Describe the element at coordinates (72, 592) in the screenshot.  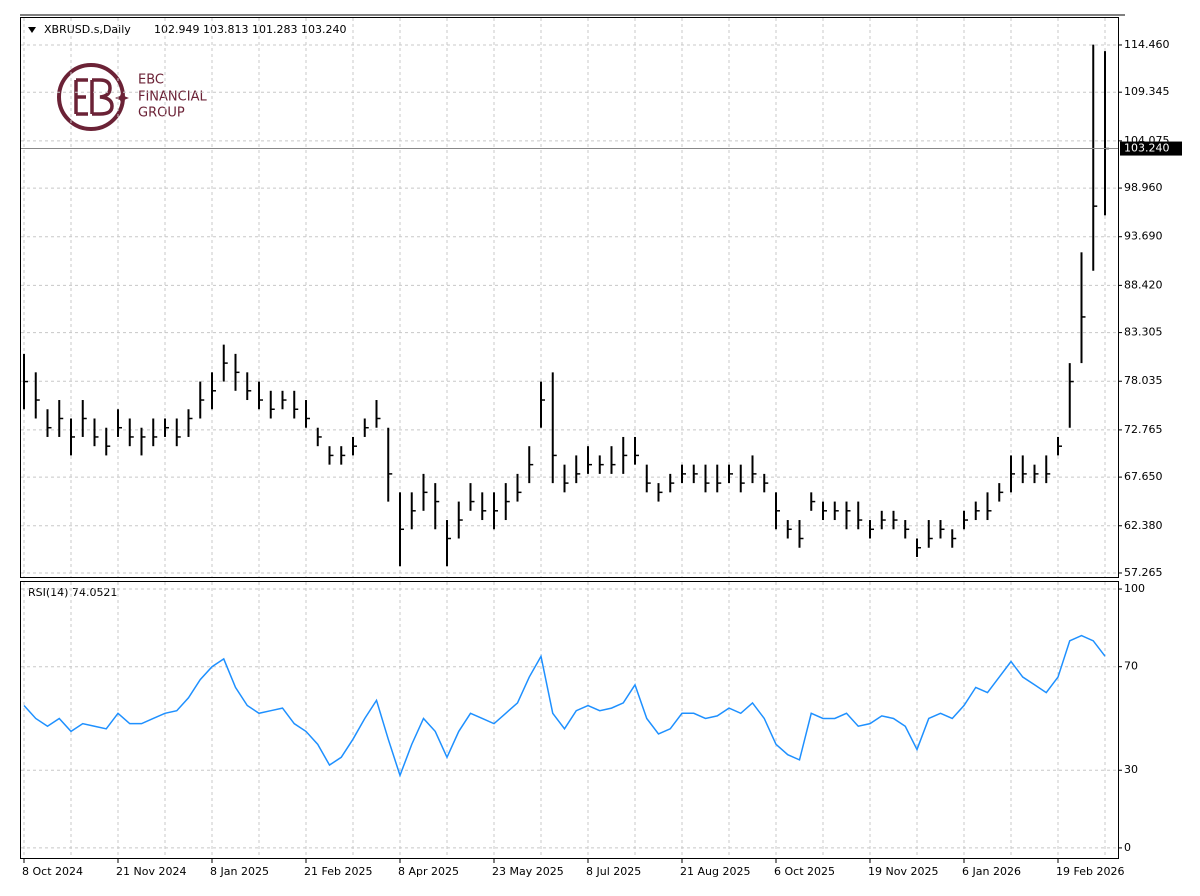
I see `rsi-title: RSI(14) 74.0521` at that location.